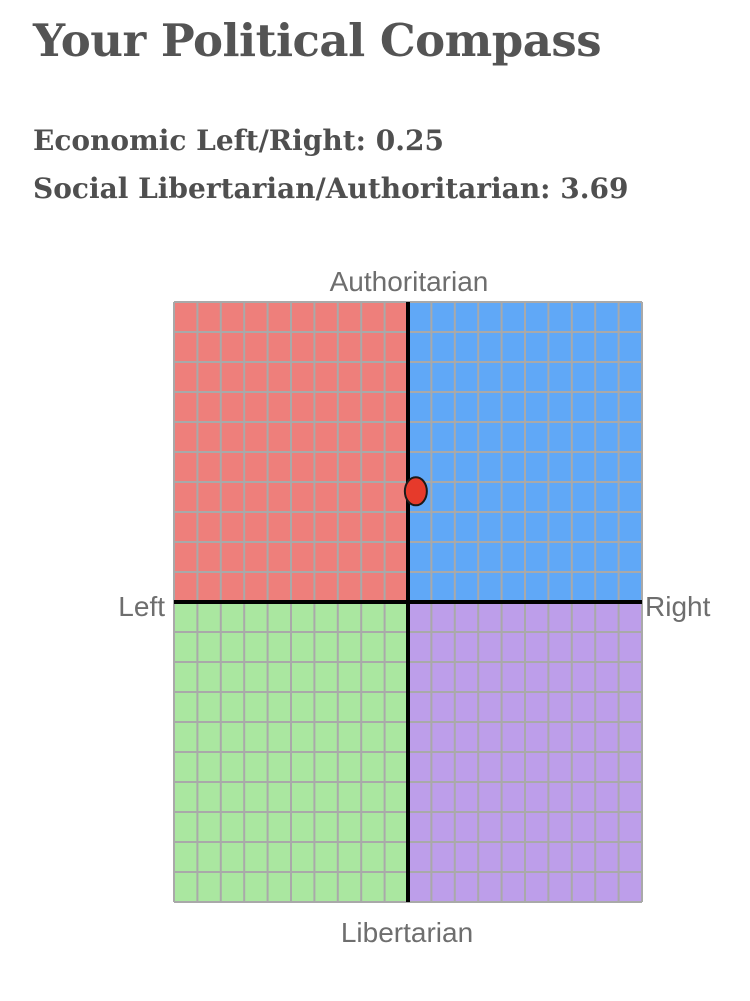 The width and height of the screenshot is (750, 1001). What do you see at coordinates (141, 606) in the screenshot?
I see `axis-label-left: Left` at bounding box center [141, 606].